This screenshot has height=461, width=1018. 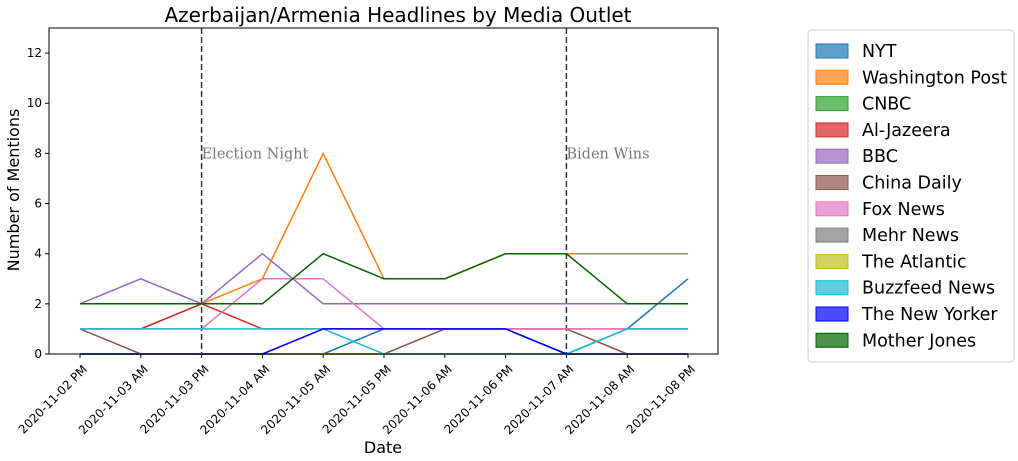 I want to click on y-tick-label: 2, so click(x=38, y=304).